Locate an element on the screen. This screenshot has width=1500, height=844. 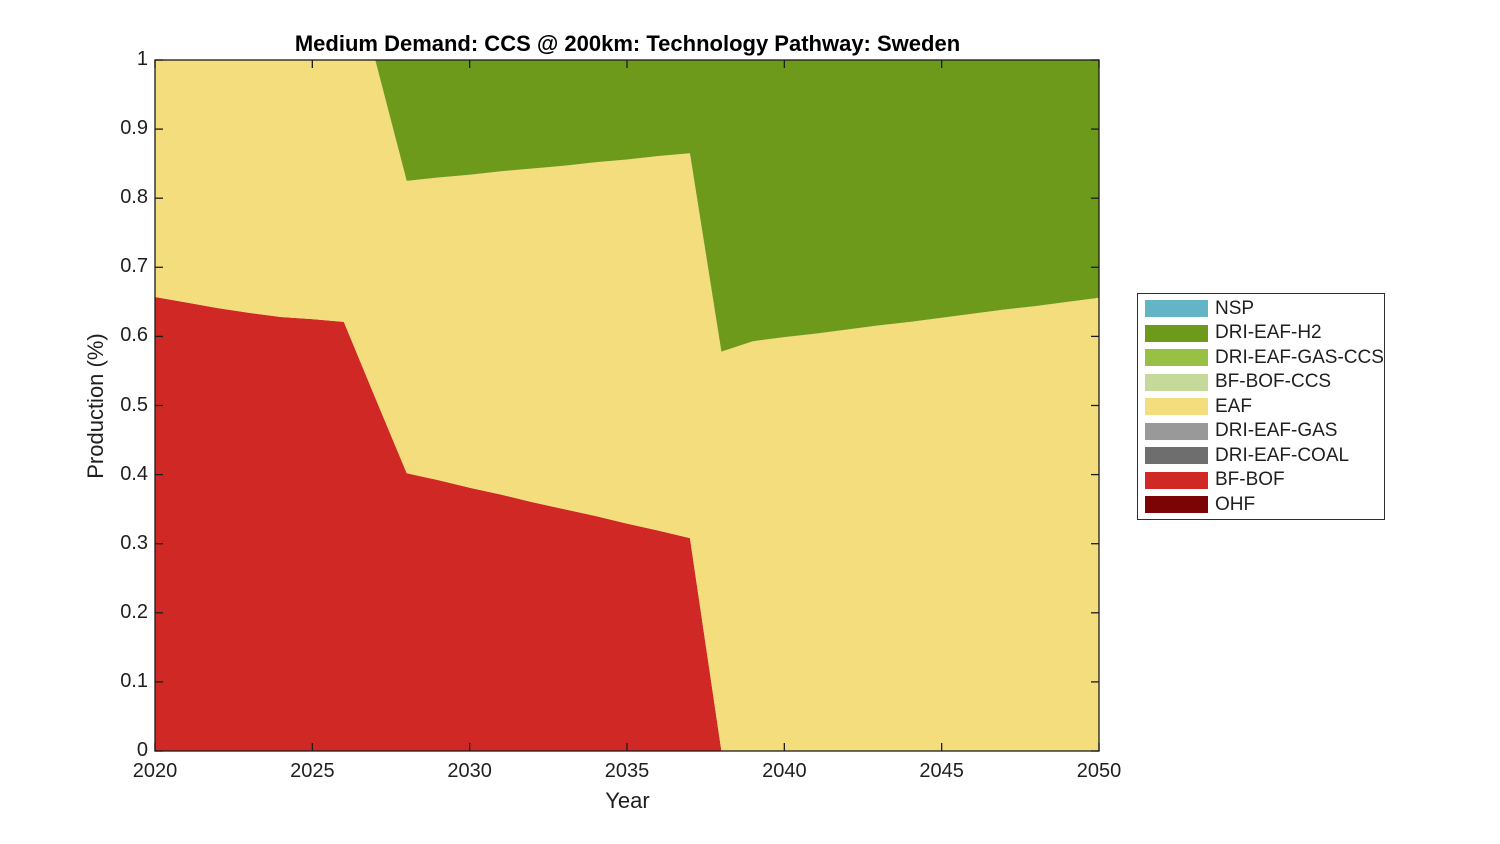
y-tick-label: 1 is located at coordinates (142, 59).